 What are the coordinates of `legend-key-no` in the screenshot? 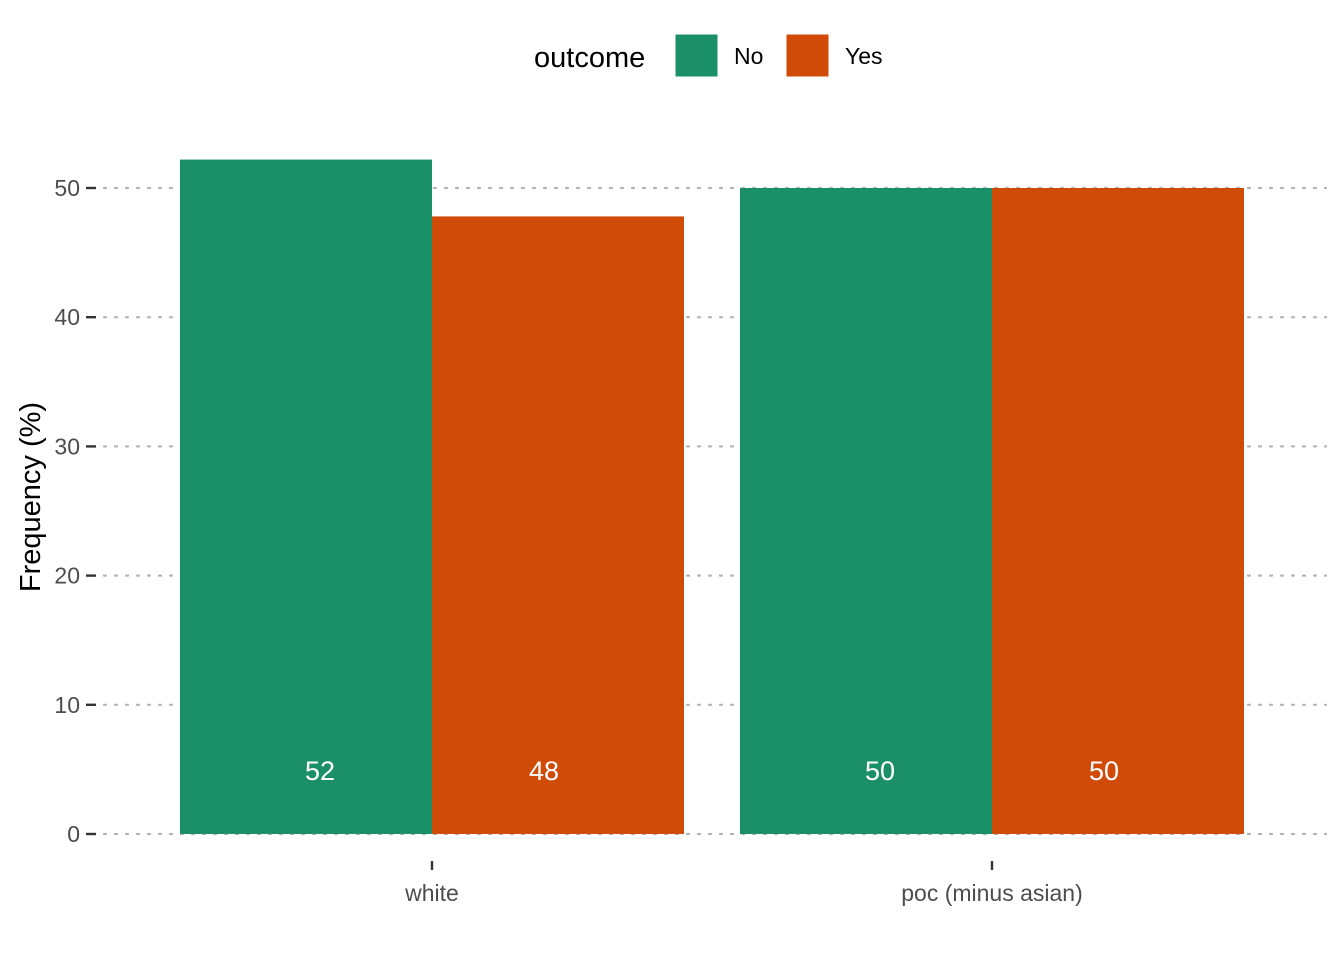 It's located at (696, 55).